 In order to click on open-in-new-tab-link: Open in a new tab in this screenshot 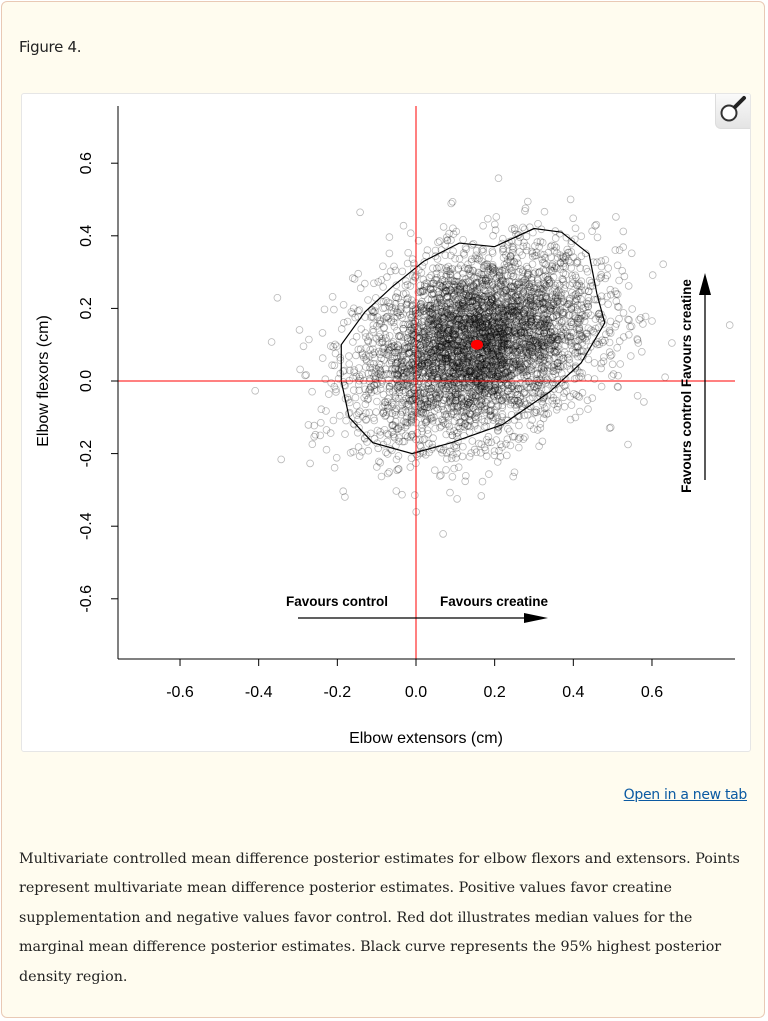, I will do `click(685, 795)`.